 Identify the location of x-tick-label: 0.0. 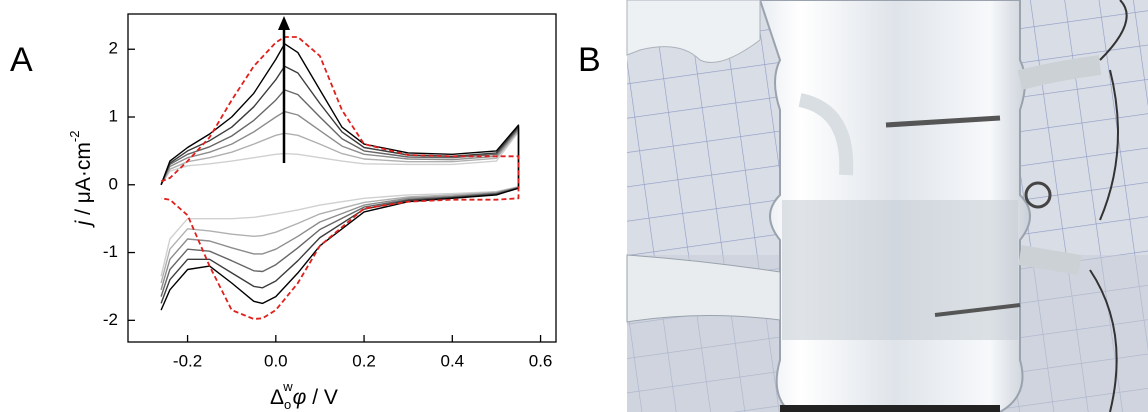
(276, 360).